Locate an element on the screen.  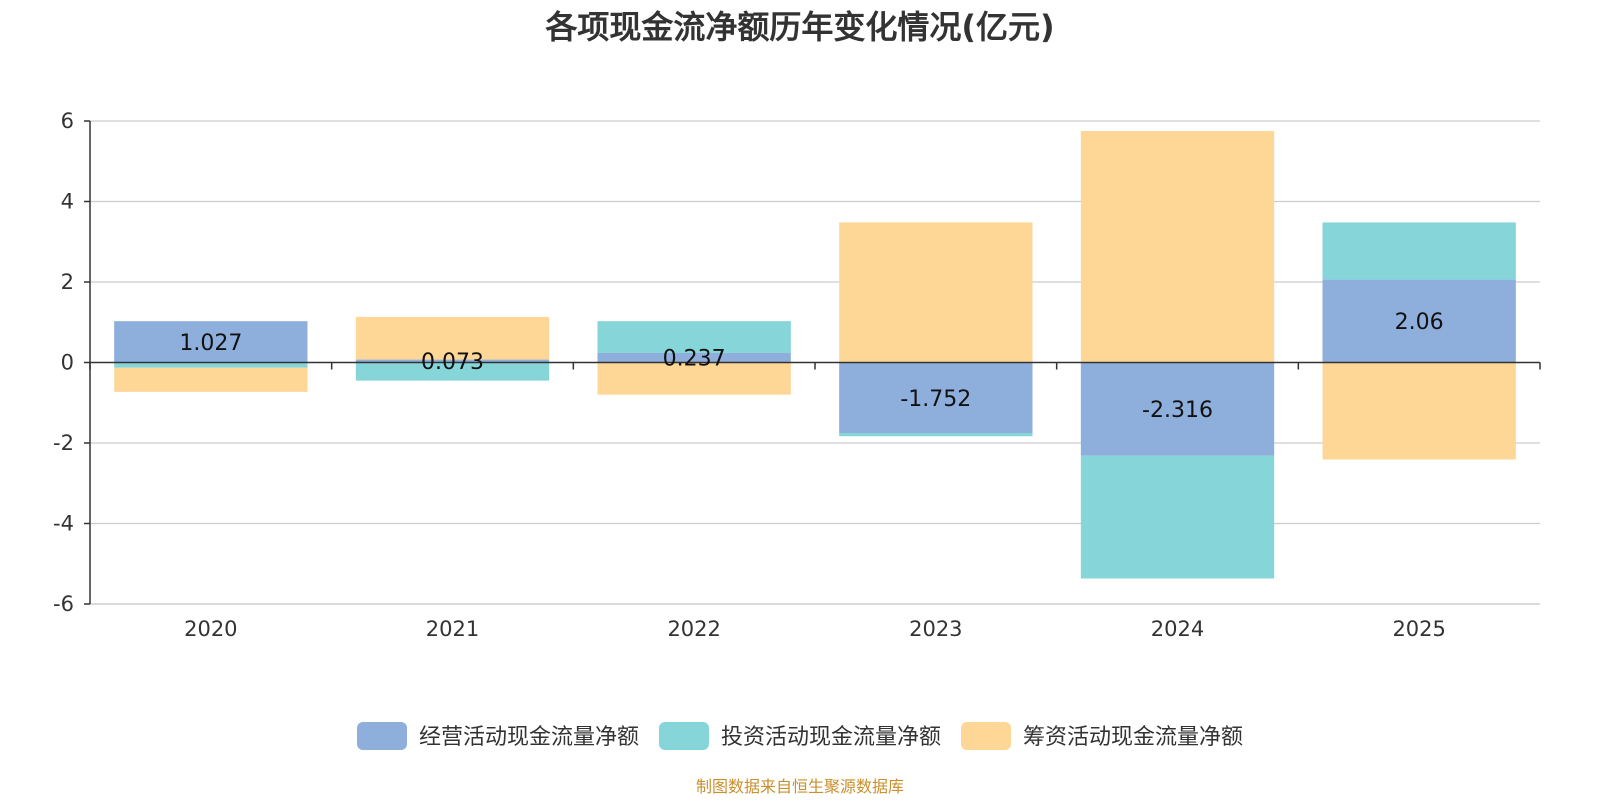
x-tick-label: 2020 is located at coordinates (210, 629).